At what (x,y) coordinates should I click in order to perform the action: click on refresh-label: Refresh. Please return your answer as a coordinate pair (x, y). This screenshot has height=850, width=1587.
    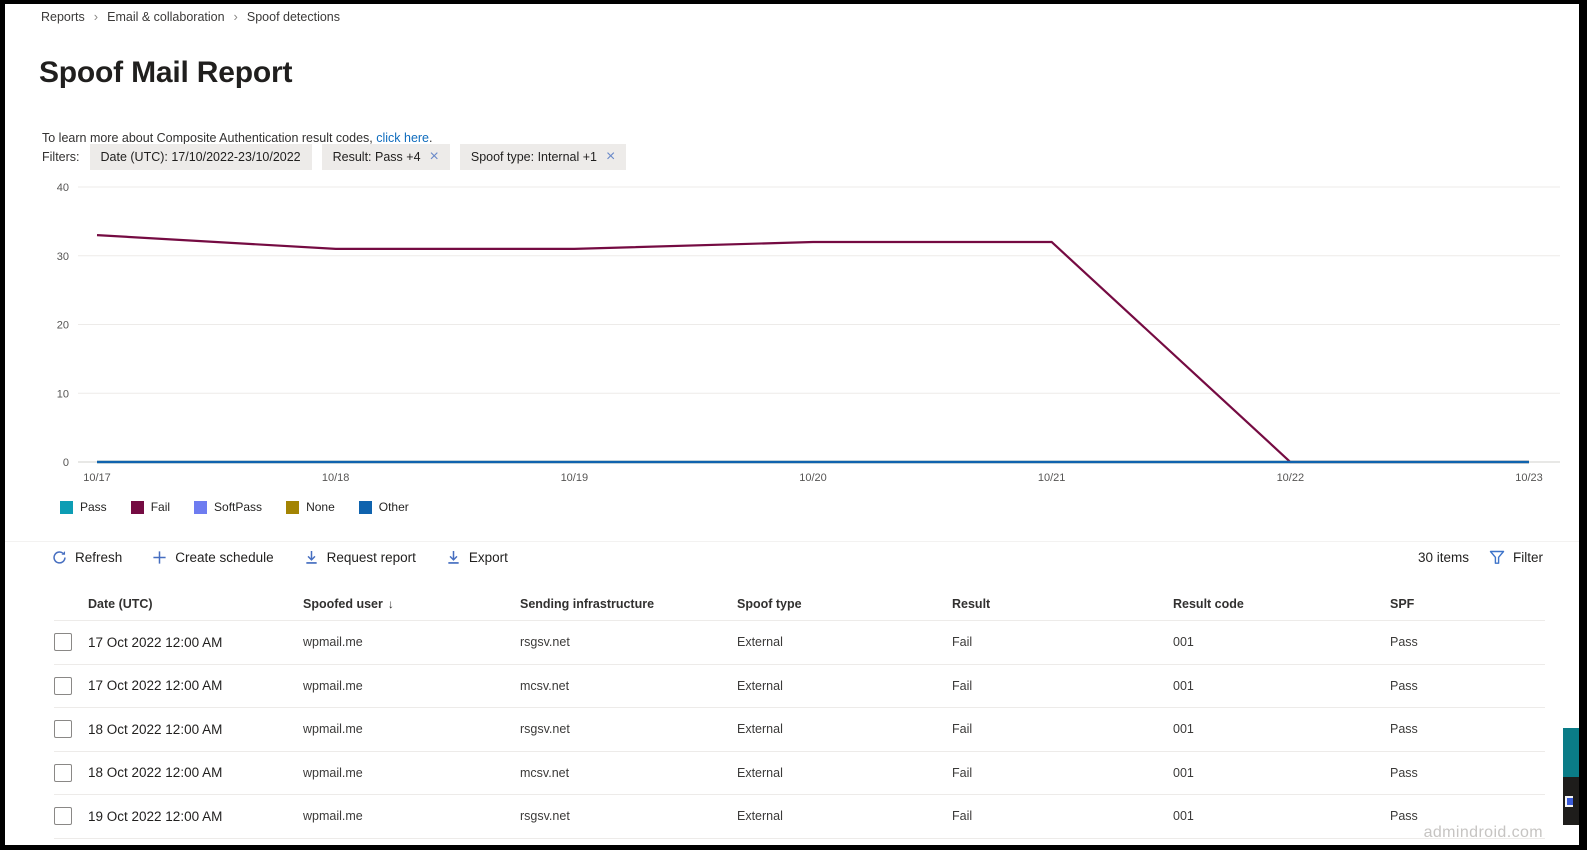
    Looking at the image, I should click on (99, 557).